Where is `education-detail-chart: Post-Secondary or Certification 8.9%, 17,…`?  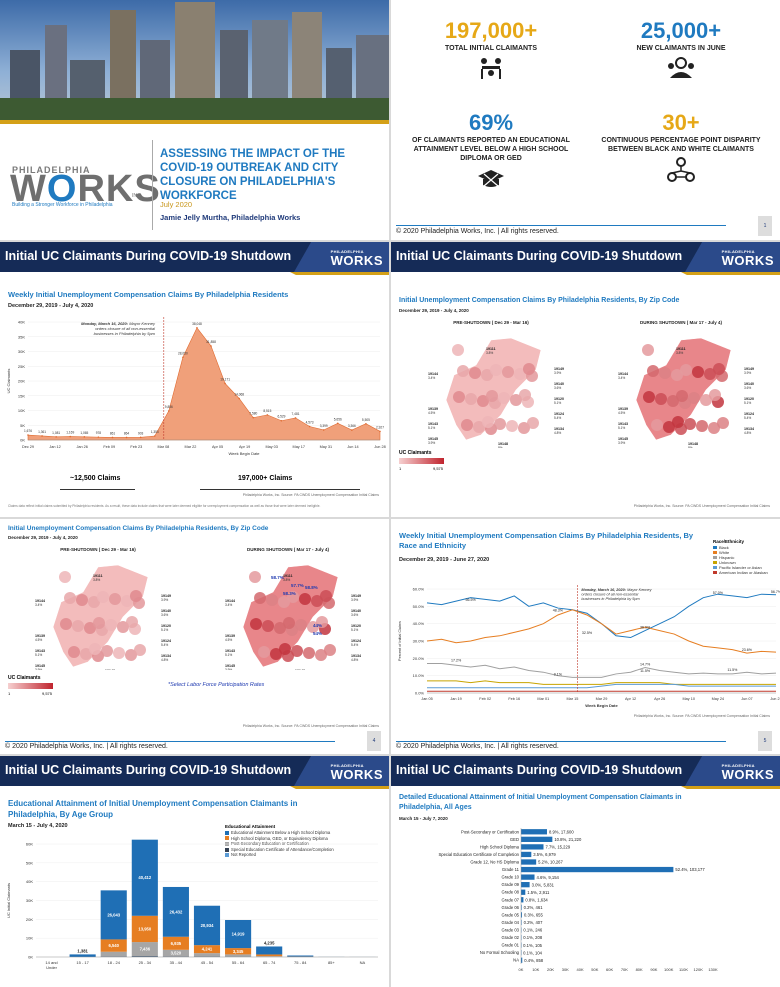
education-detail-chart: Post-Secondary or Certification 8.9%, 17,… is located at coordinates (578, 900).